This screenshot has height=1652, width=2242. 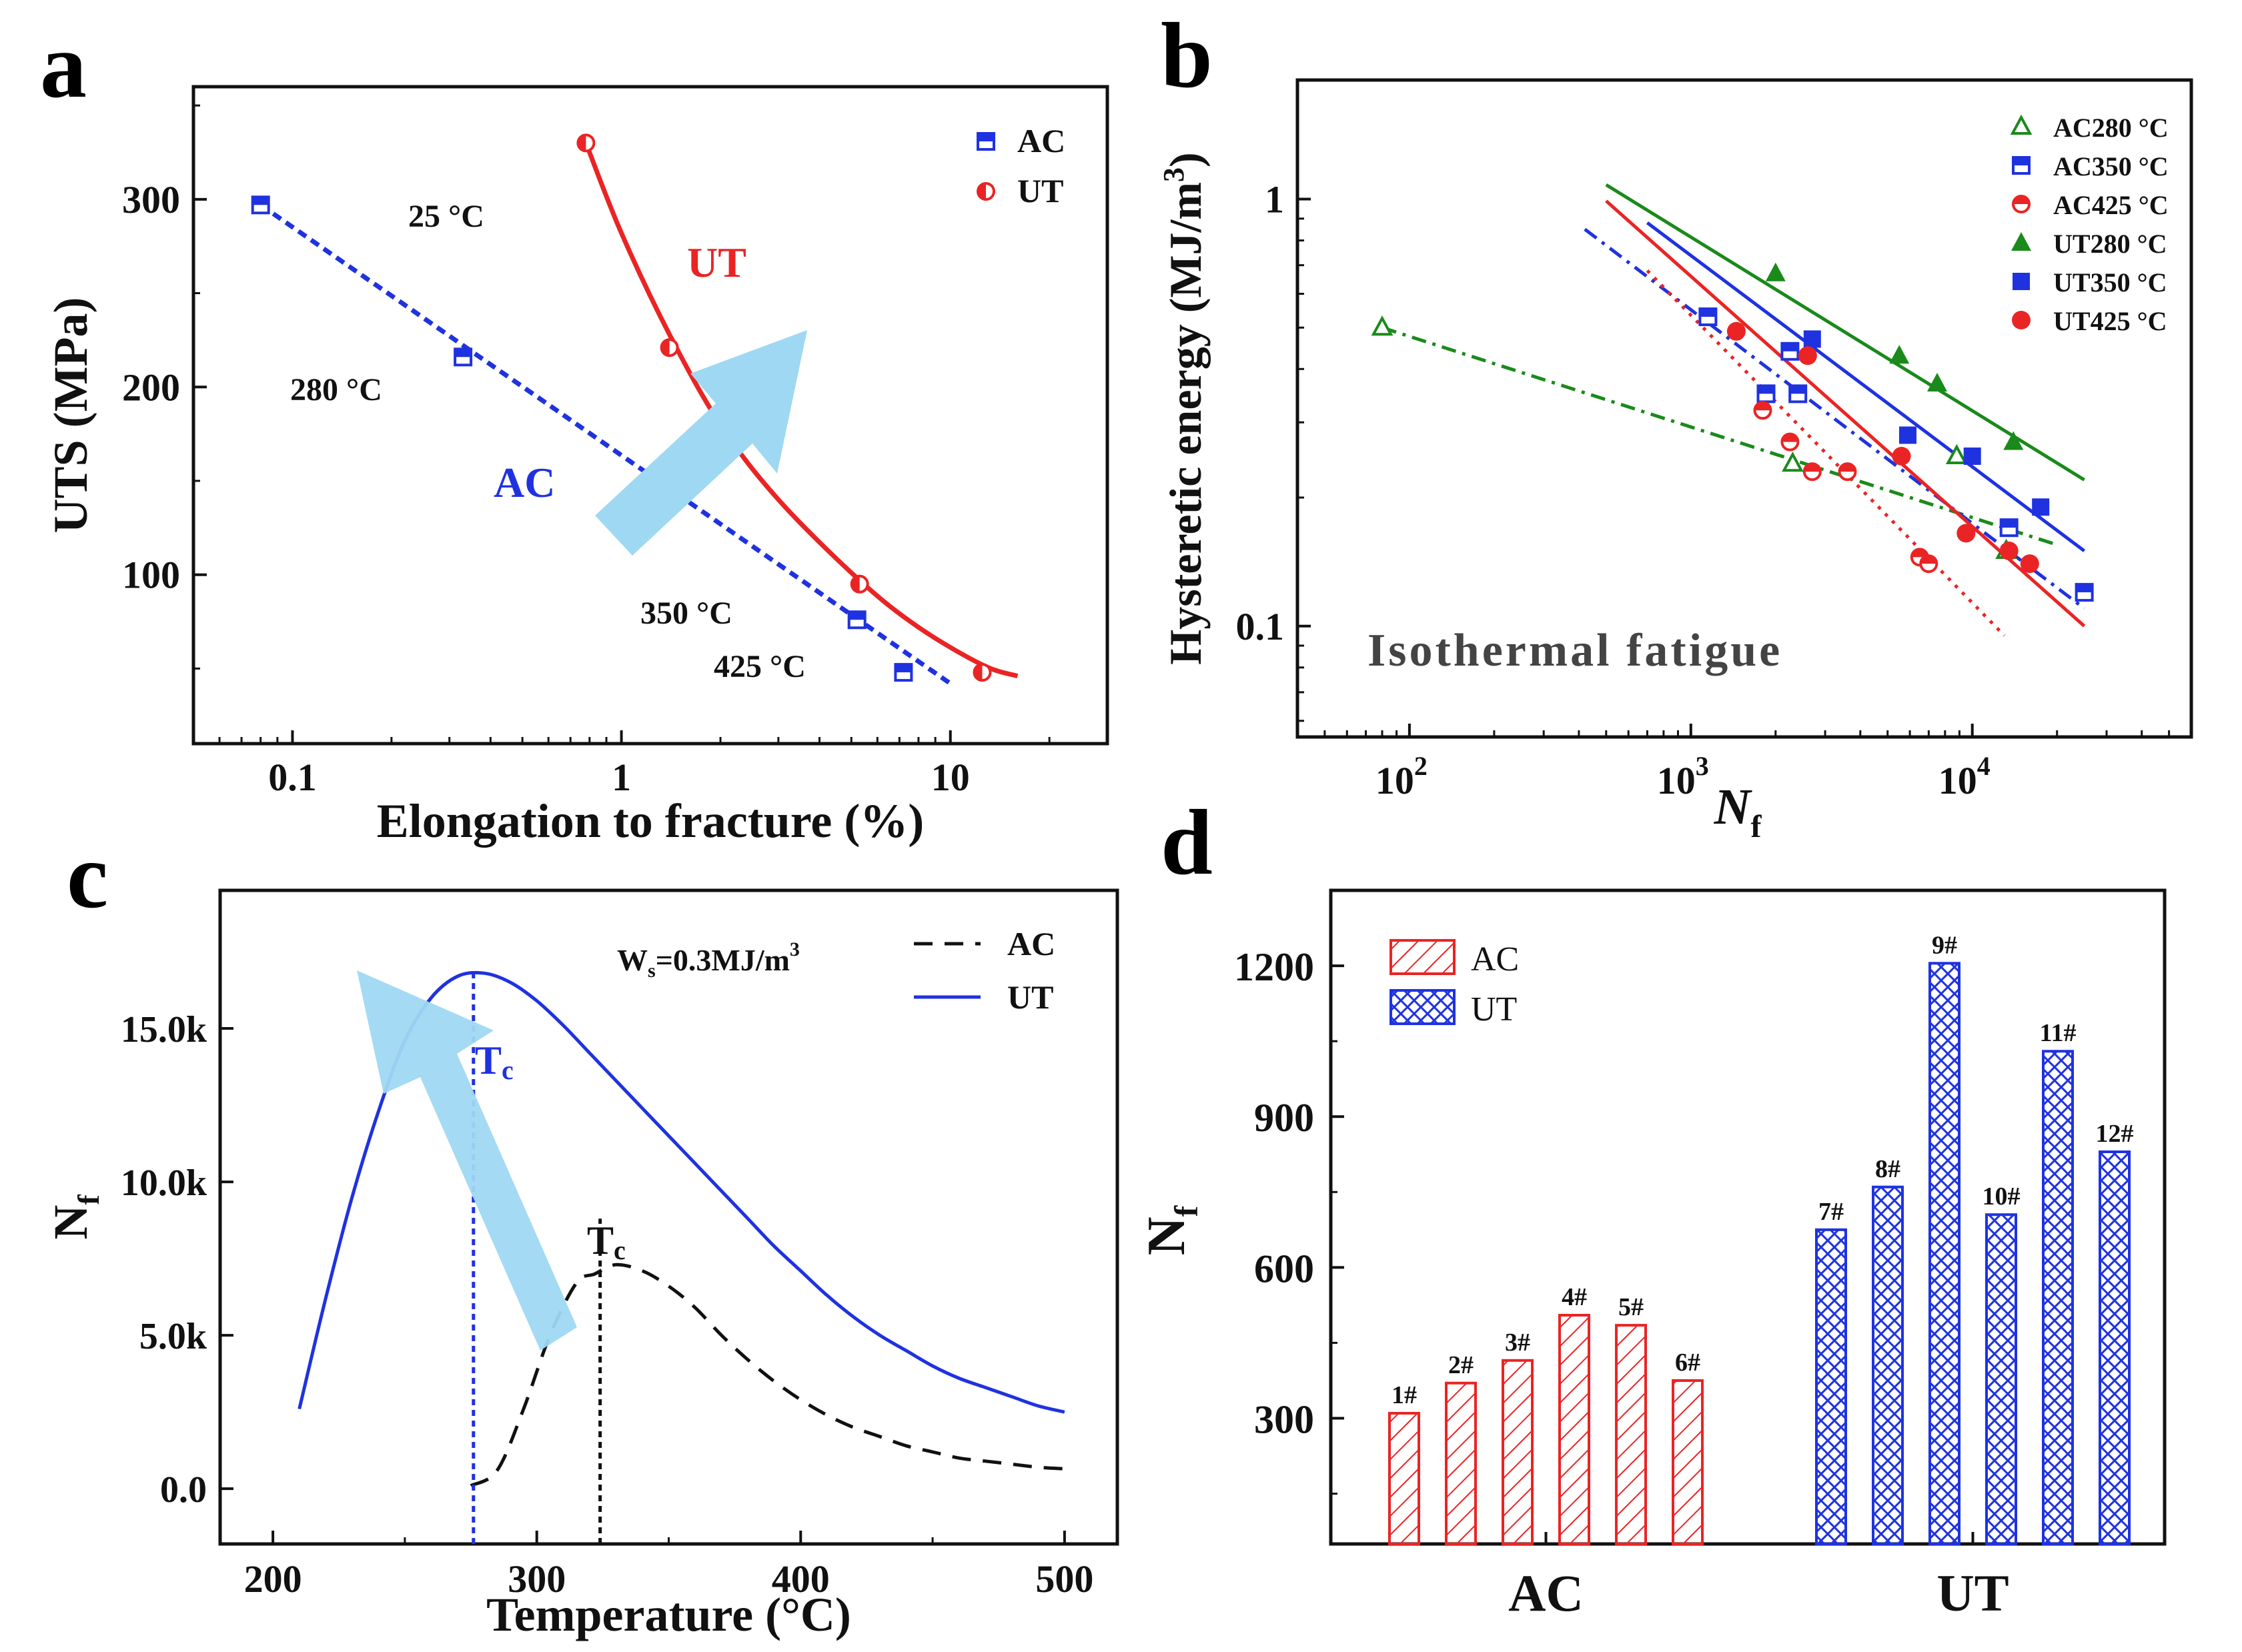 What do you see at coordinates (1518, 1343) in the screenshot?
I see `d-bar-label: 3#` at bounding box center [1518, 1343].